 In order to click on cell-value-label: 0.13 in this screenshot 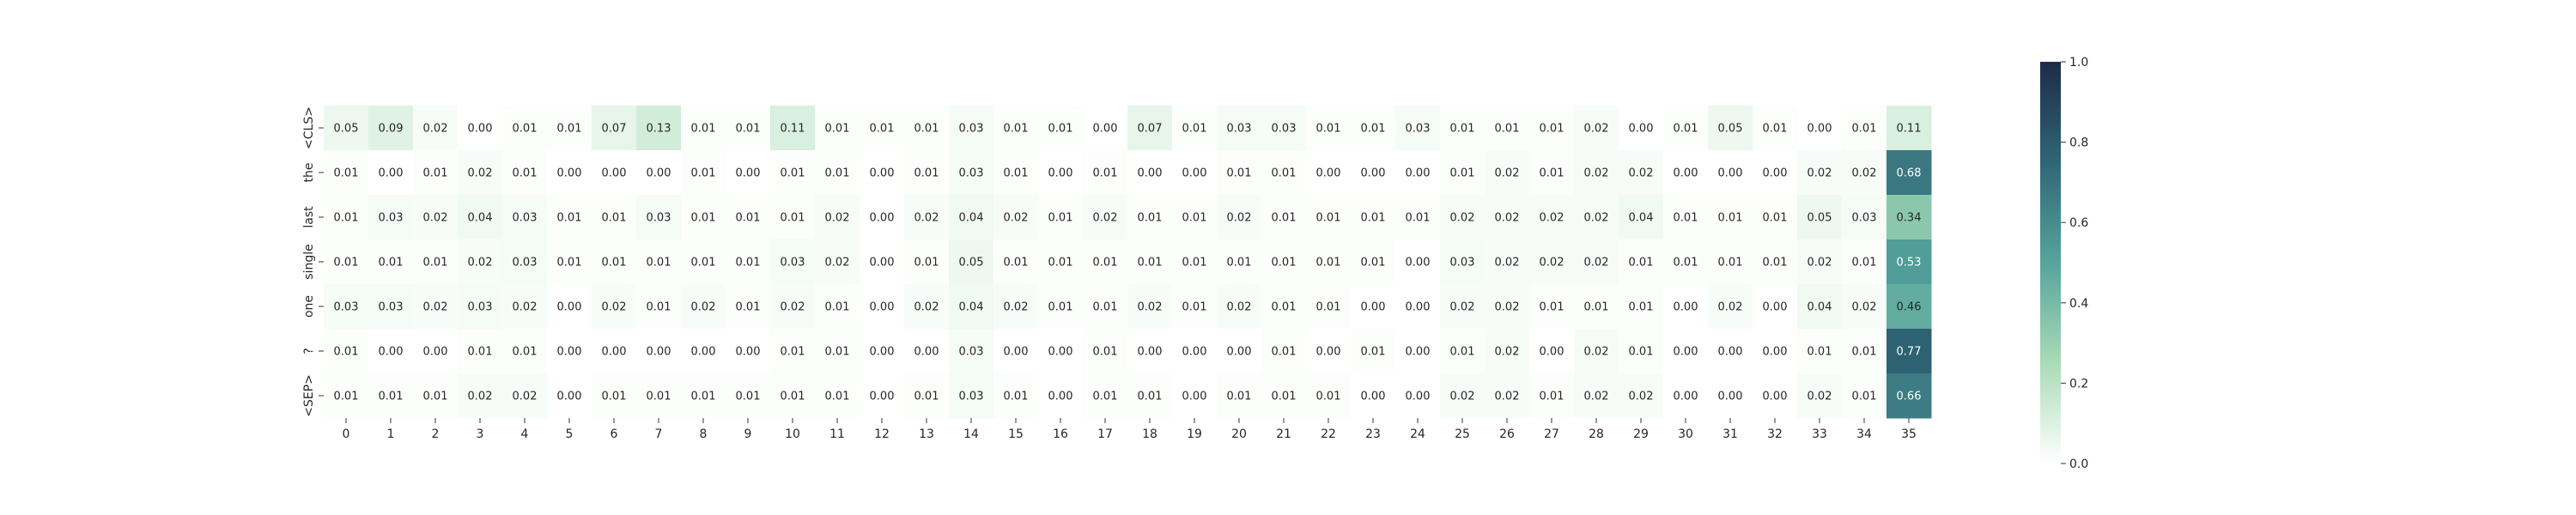, I will do `click(659, 129)`.